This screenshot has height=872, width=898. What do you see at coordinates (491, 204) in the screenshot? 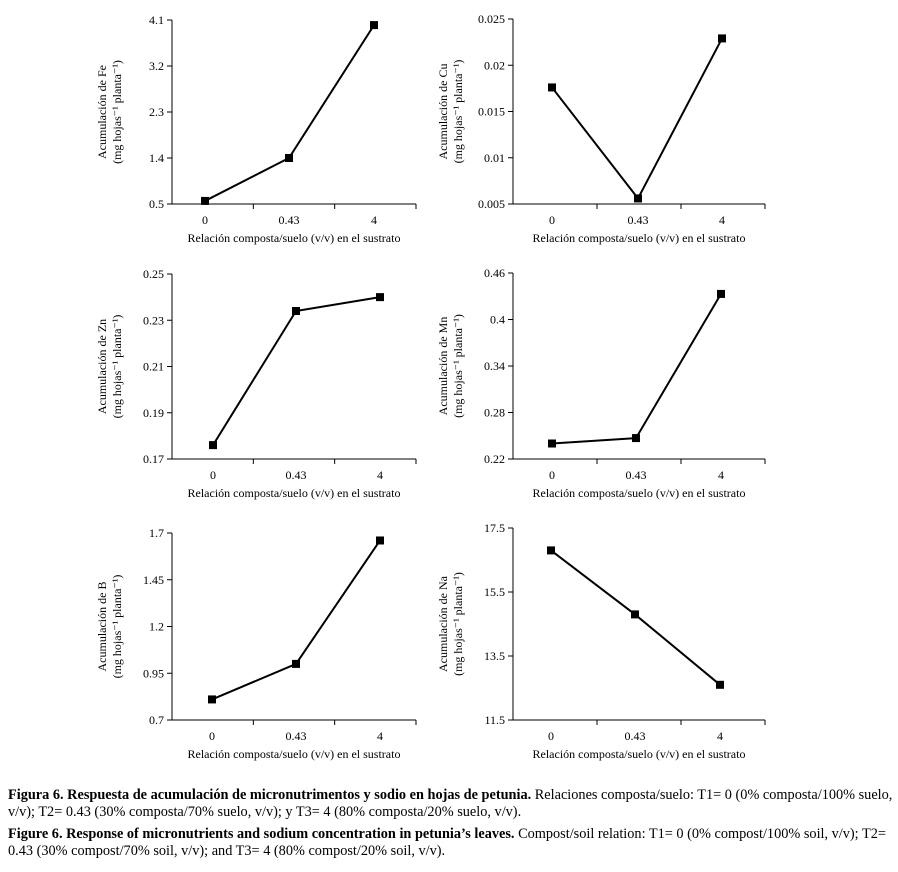
I see `y-tick-label: 0.005` at bounding box center [491, 204].